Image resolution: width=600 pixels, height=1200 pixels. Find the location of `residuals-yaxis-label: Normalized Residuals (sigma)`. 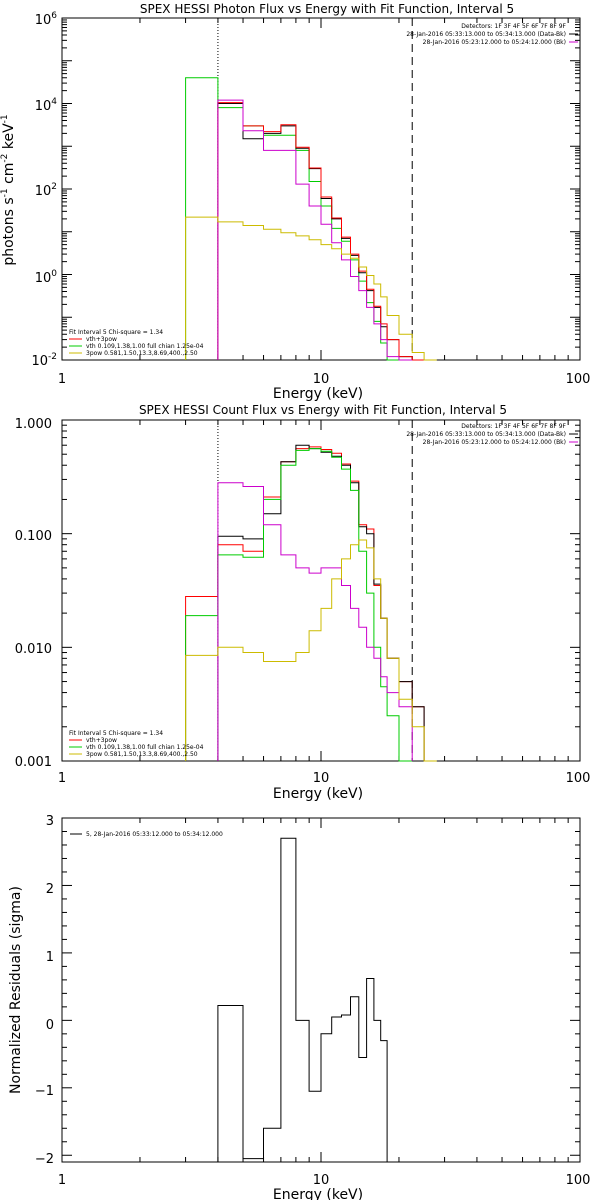

residuals-yaxis-label: Normalized Residuals (sigma) is located at coordinates (16, 990).